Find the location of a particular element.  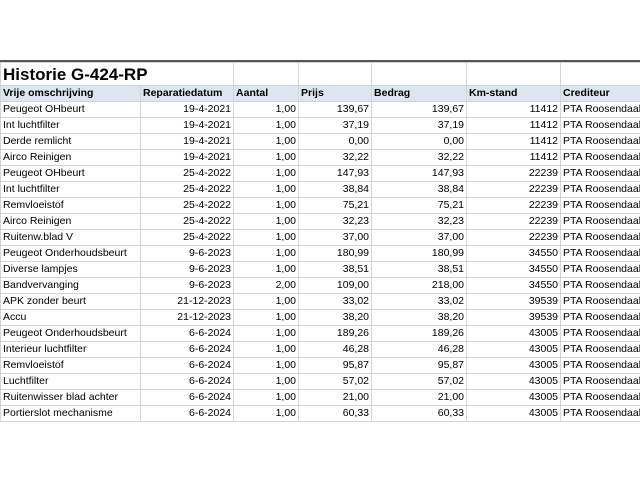

cell: 60,33 is located at coordinates (419, 413).